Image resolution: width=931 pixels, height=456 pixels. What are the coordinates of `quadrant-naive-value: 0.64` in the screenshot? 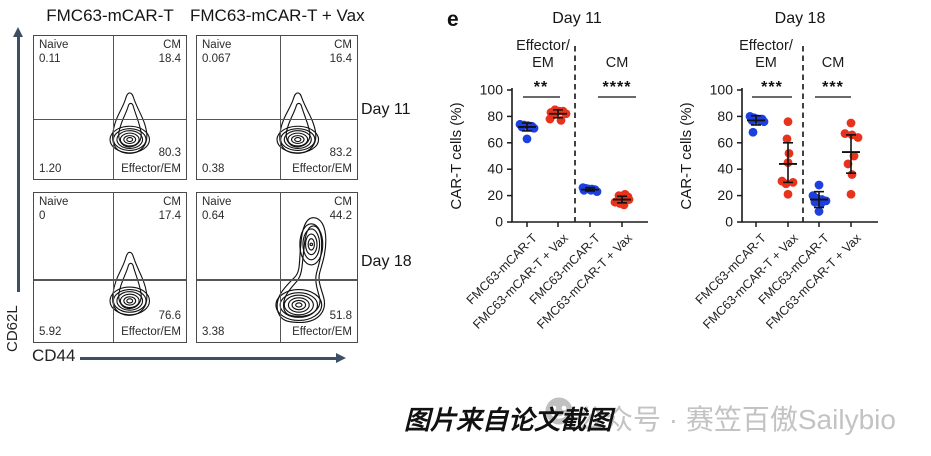 It's located at (213, 216).